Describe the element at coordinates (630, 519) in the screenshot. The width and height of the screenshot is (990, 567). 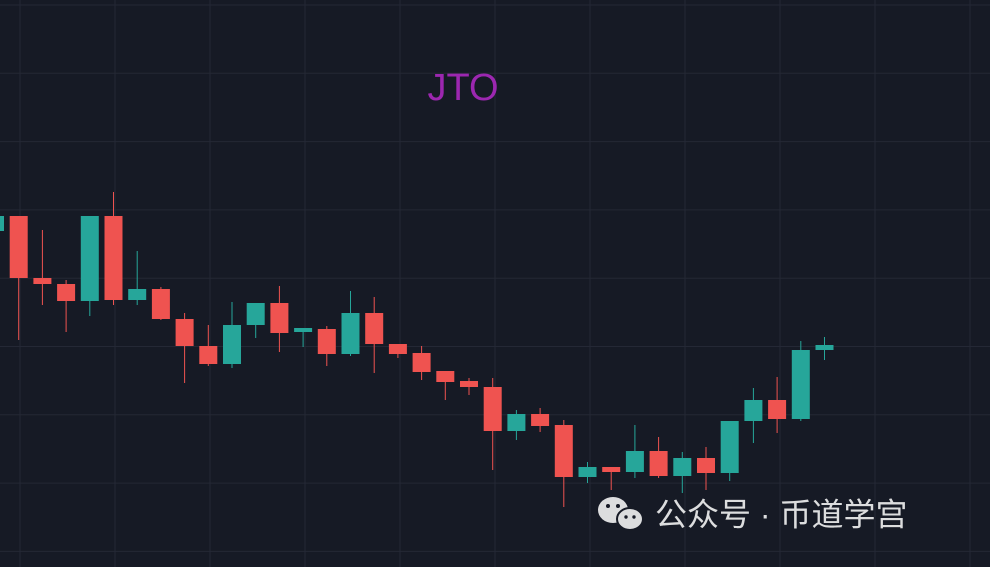
I see `icon-bubble` at that location.